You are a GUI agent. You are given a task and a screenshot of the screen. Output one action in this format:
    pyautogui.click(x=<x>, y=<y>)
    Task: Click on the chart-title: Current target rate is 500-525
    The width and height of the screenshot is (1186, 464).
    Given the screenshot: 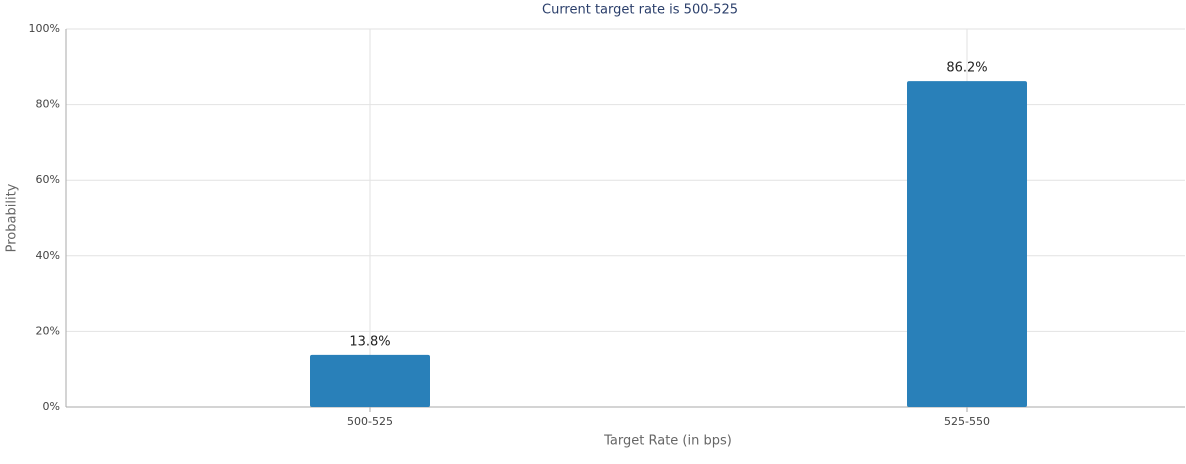 What is the action you would take?
    pyautogui.click(x=640, y=10)
    